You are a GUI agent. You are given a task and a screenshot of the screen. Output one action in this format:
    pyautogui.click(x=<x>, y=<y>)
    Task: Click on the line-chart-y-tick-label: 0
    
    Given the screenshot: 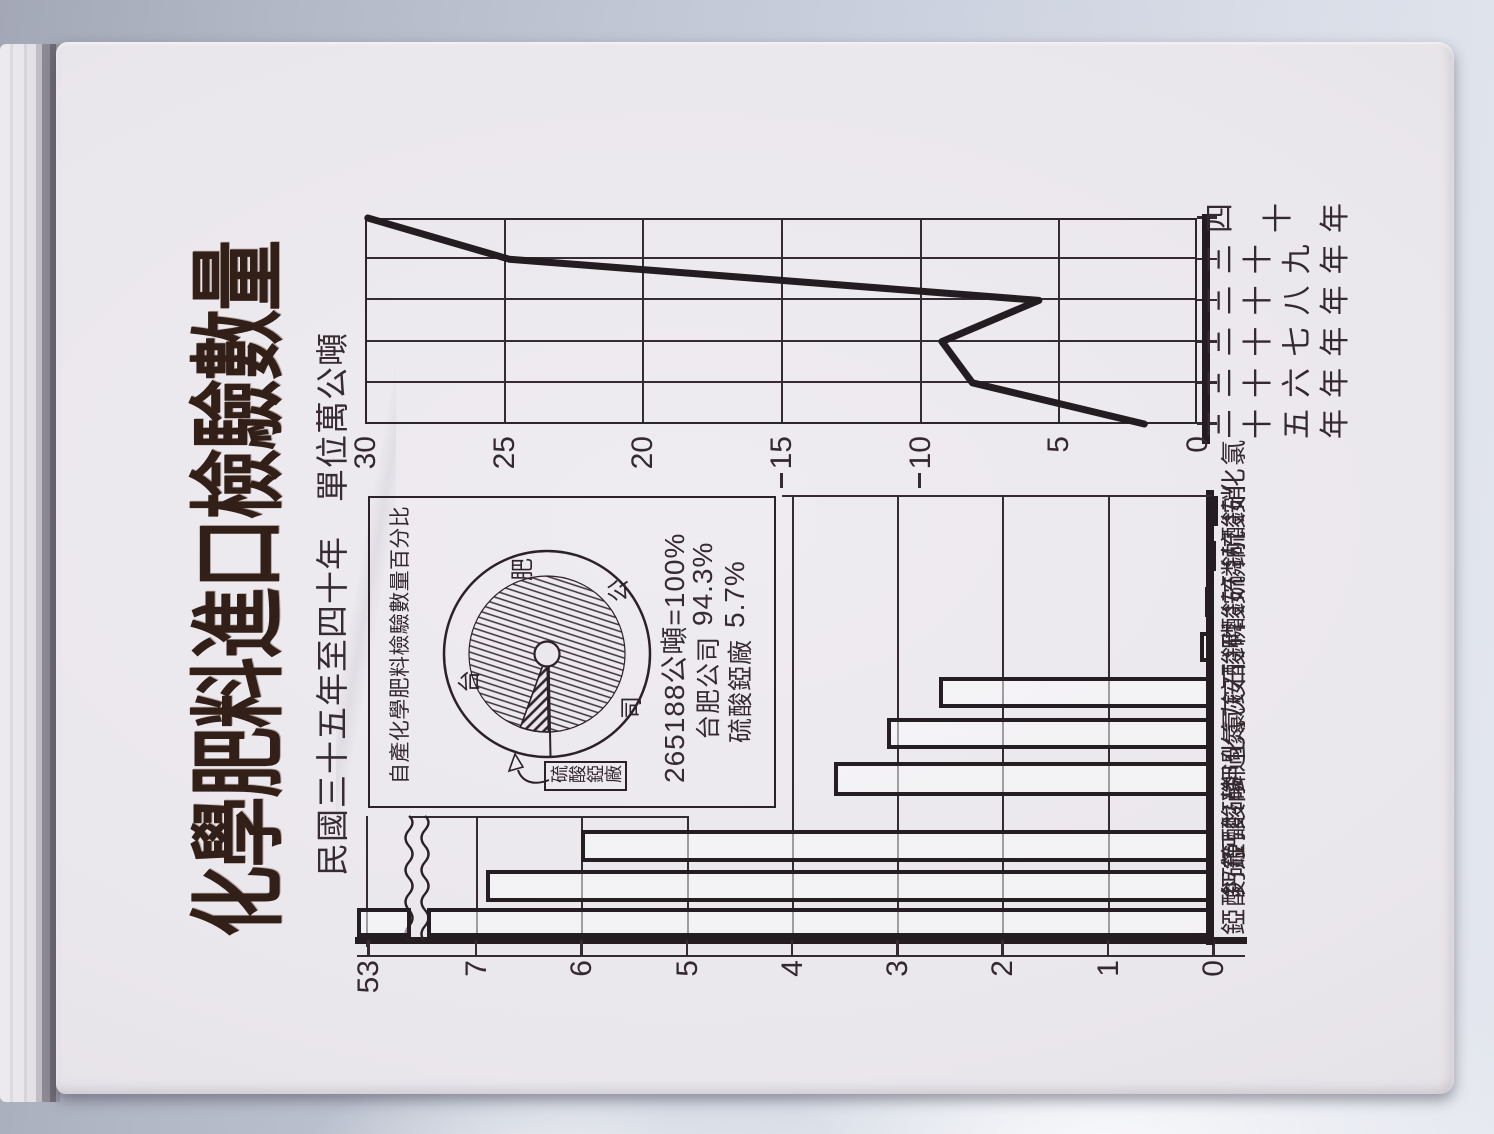 What is the action you would take?
    pyautogui.click(x=1197, y=444)
    